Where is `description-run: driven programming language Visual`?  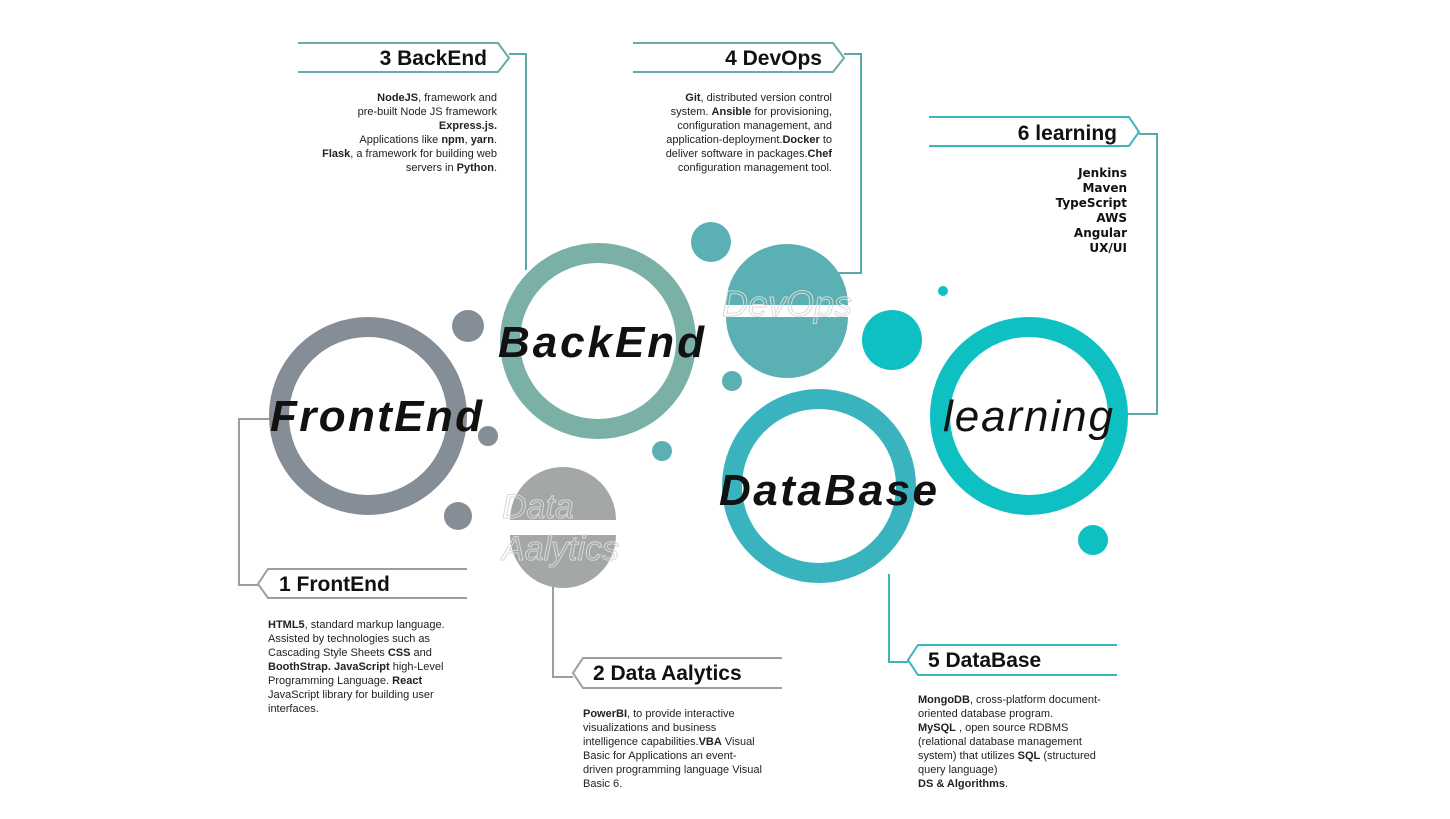 description-run: driven programming language Visual is located at coordinates (672, 770).